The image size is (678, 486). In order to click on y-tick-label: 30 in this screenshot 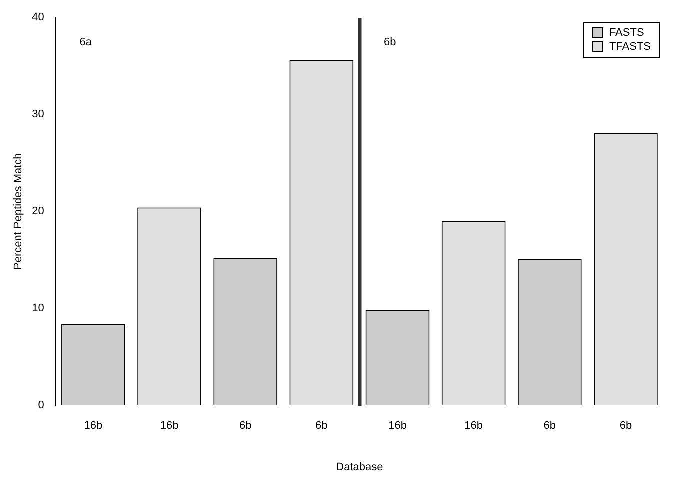, I will do `click(38, 114)`.